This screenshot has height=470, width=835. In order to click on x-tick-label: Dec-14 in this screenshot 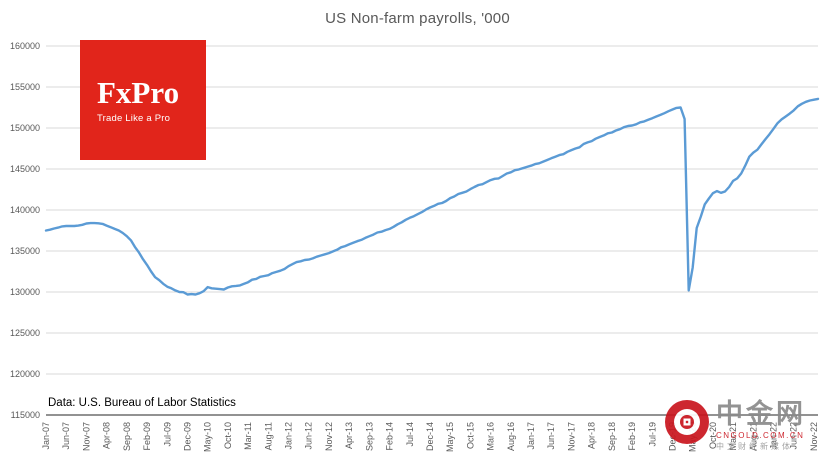, I will do `click(430, 436)`.